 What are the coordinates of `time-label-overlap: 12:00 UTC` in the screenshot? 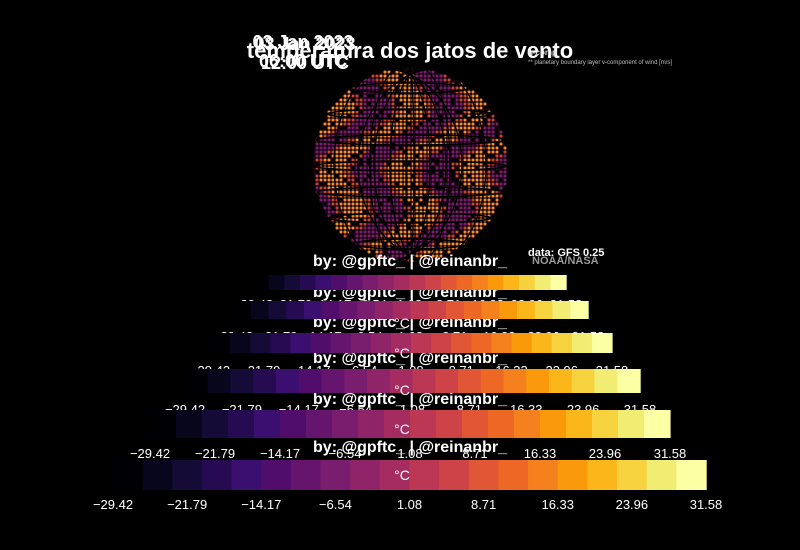 It's located at (305, 63).